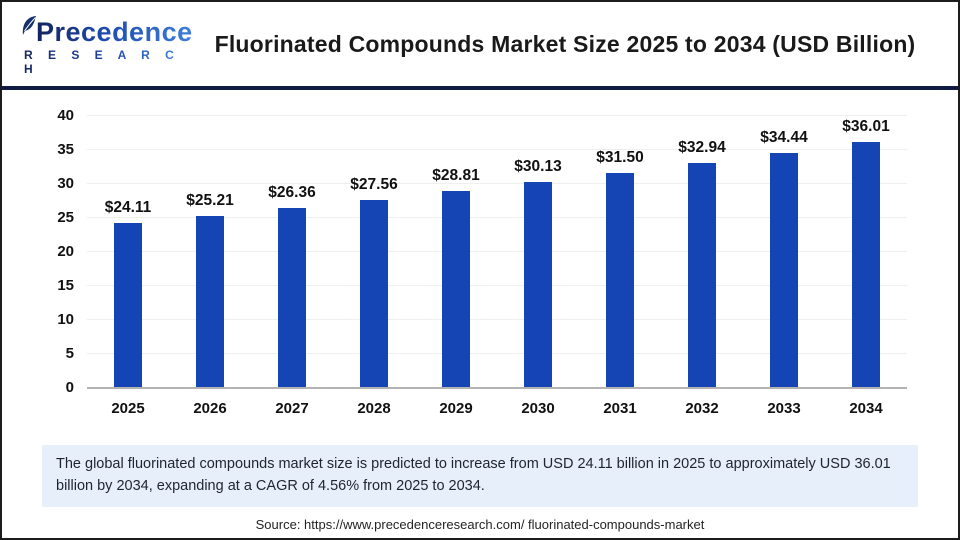 This screenshot has width=960, height=540. I want to click on bar-cell-2028: $27.56 2028, so click(374, 261).